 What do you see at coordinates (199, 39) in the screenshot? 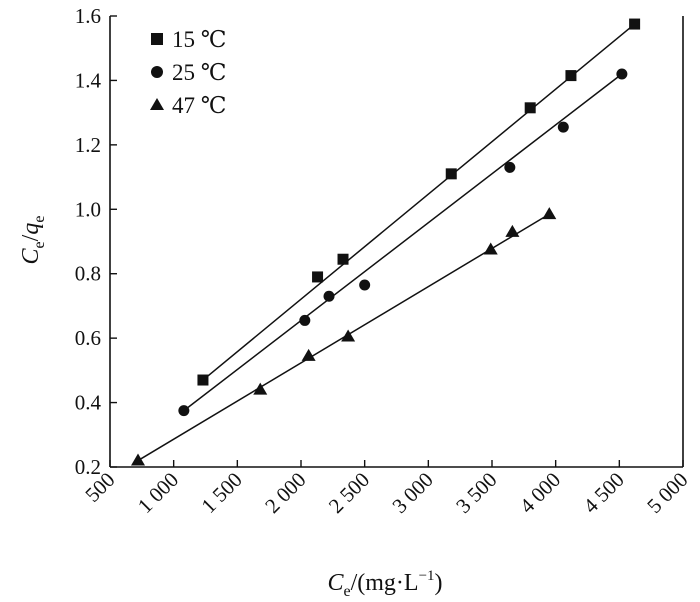
I see `legend-label: 15 ℃` at bounding box center [199, 39].